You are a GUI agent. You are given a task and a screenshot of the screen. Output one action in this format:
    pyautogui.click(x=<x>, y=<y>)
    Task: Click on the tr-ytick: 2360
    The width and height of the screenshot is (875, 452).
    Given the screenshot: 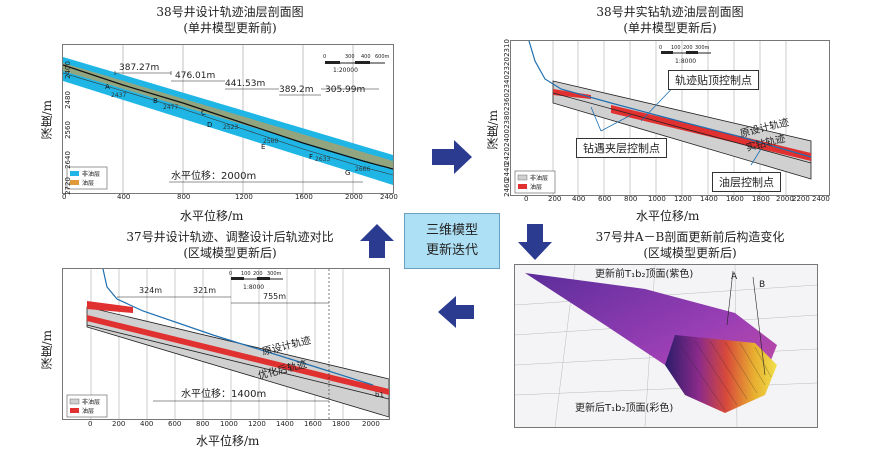 What is the action you would take?
    pyautogui.click(x=506, y=102)
    